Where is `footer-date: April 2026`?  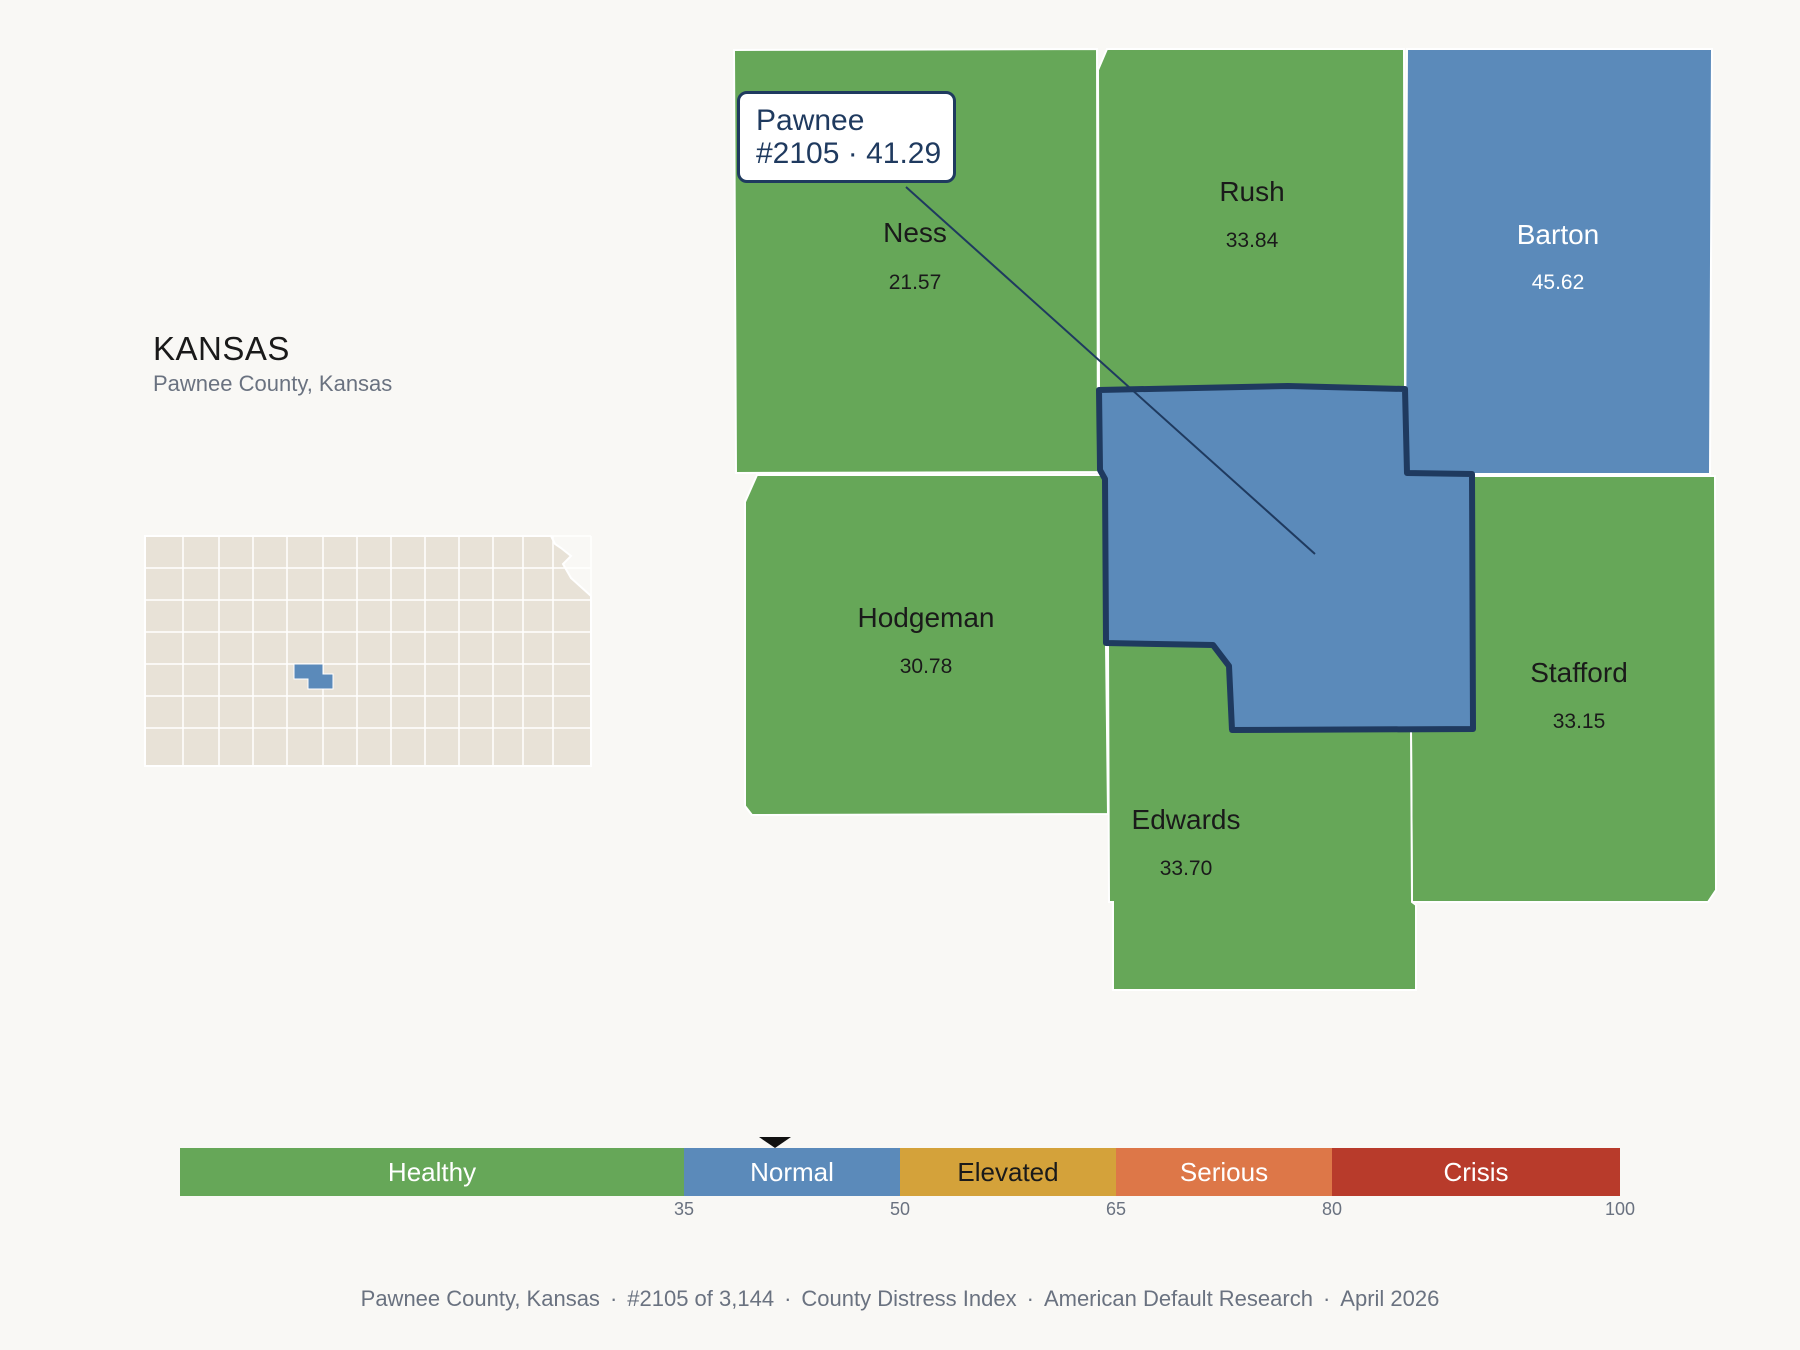
footer-date: April 2026 is located at coordinates (1390, 1298).